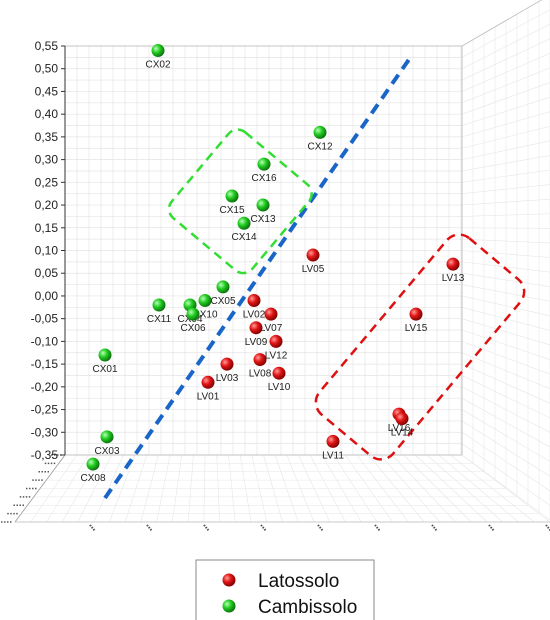 The width and height of the screenshot is (550, 620). I want to click on point-label-lv16: LV16, so click(399, 428).